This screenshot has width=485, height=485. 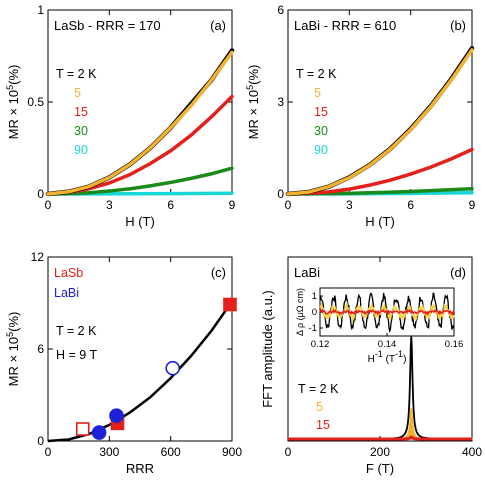 I want to click on x-tick-label: 300, so click(x=109, y=452).